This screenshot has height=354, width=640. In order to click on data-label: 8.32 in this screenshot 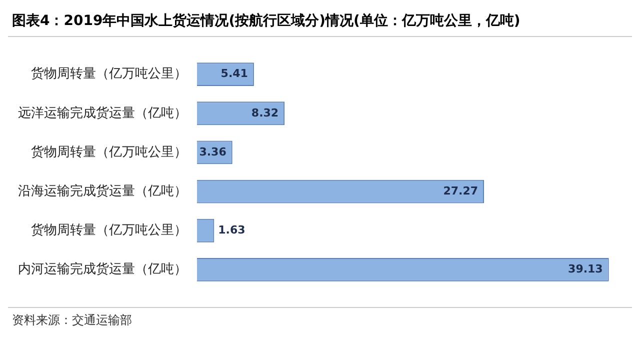, I will do `click(265, 113)`.